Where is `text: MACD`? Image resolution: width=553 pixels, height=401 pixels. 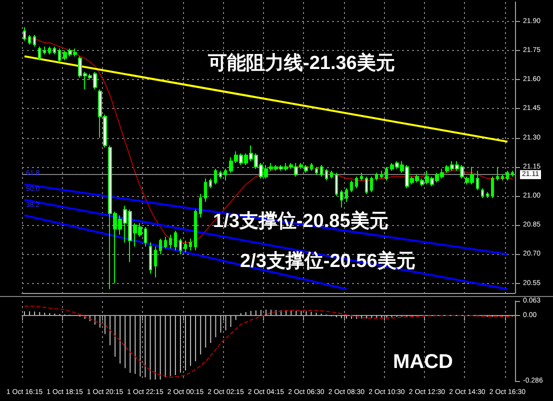 text: MACD is located at coordinates (423, 362).